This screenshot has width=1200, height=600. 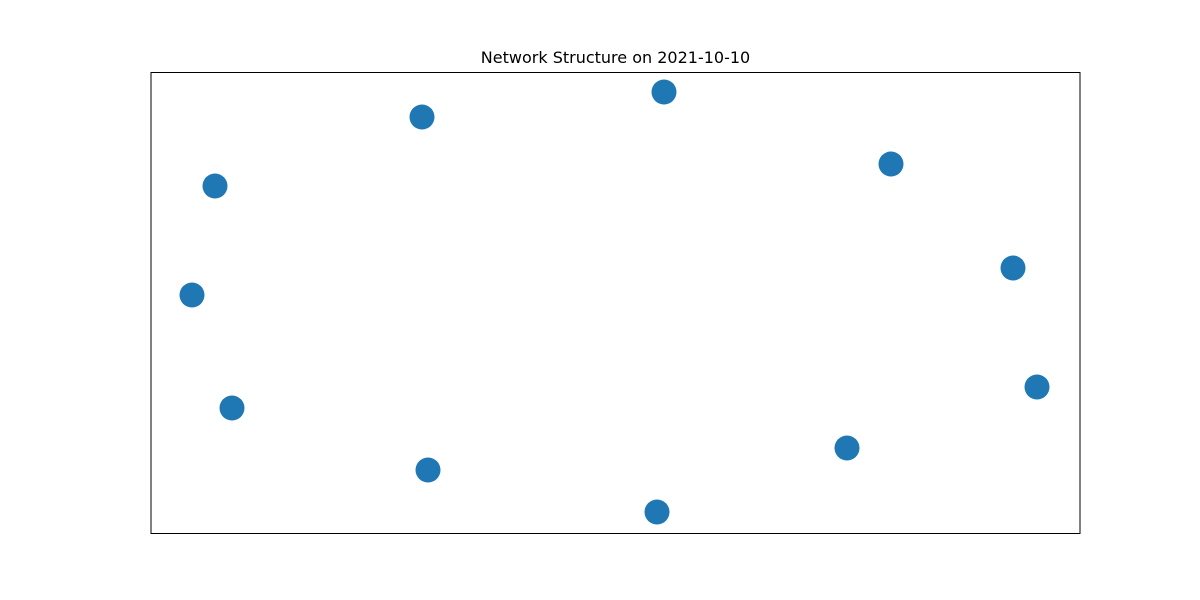 I want to click on diagram-title: Network Structure on 2021-10-10, so click(x=615, y=57).